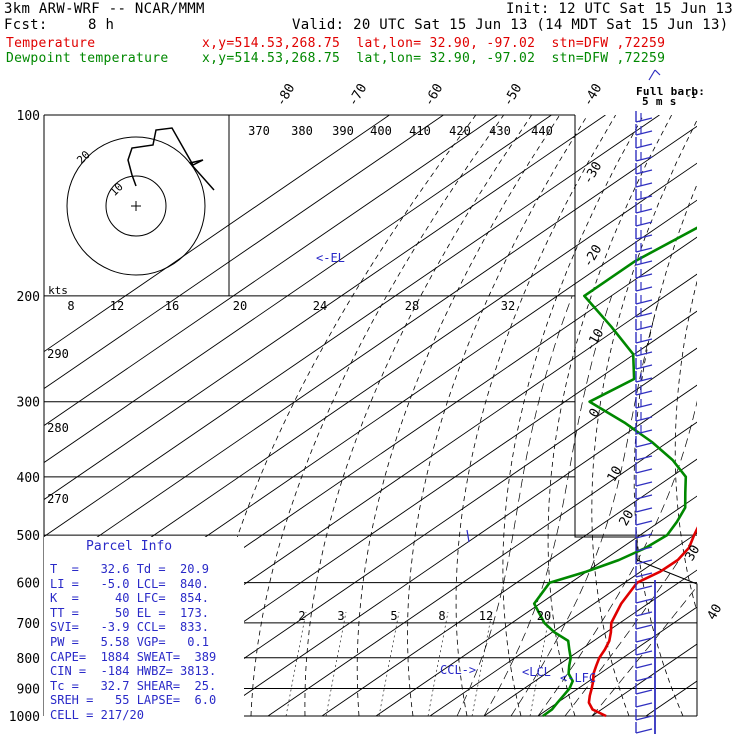 Image resolution: width=740 pixels, height=740 pixels. I want to click on parcel-info-row: SREH = 55 LAPSE= 6.0, so click(133, 700).